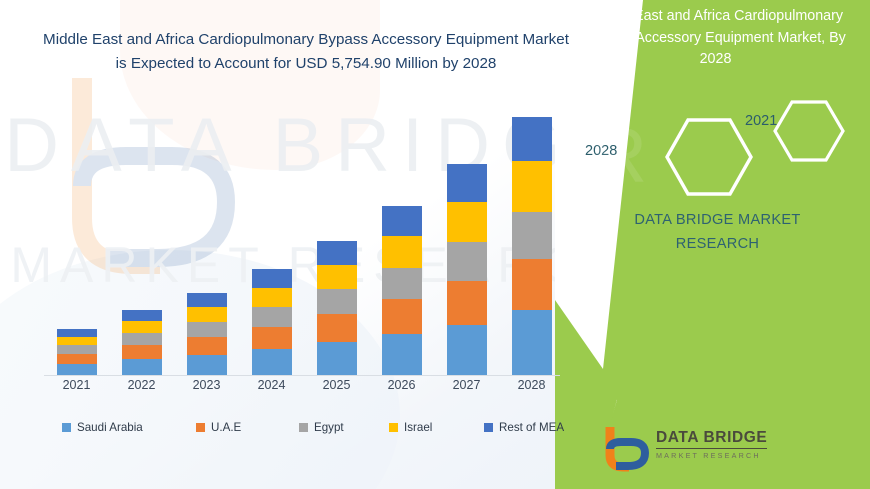 This screenshot has width=870, height=489. Describe the element at coordinates (336, 301) in the screenshot. I see `bar-segment-egypt-2025` at that location.